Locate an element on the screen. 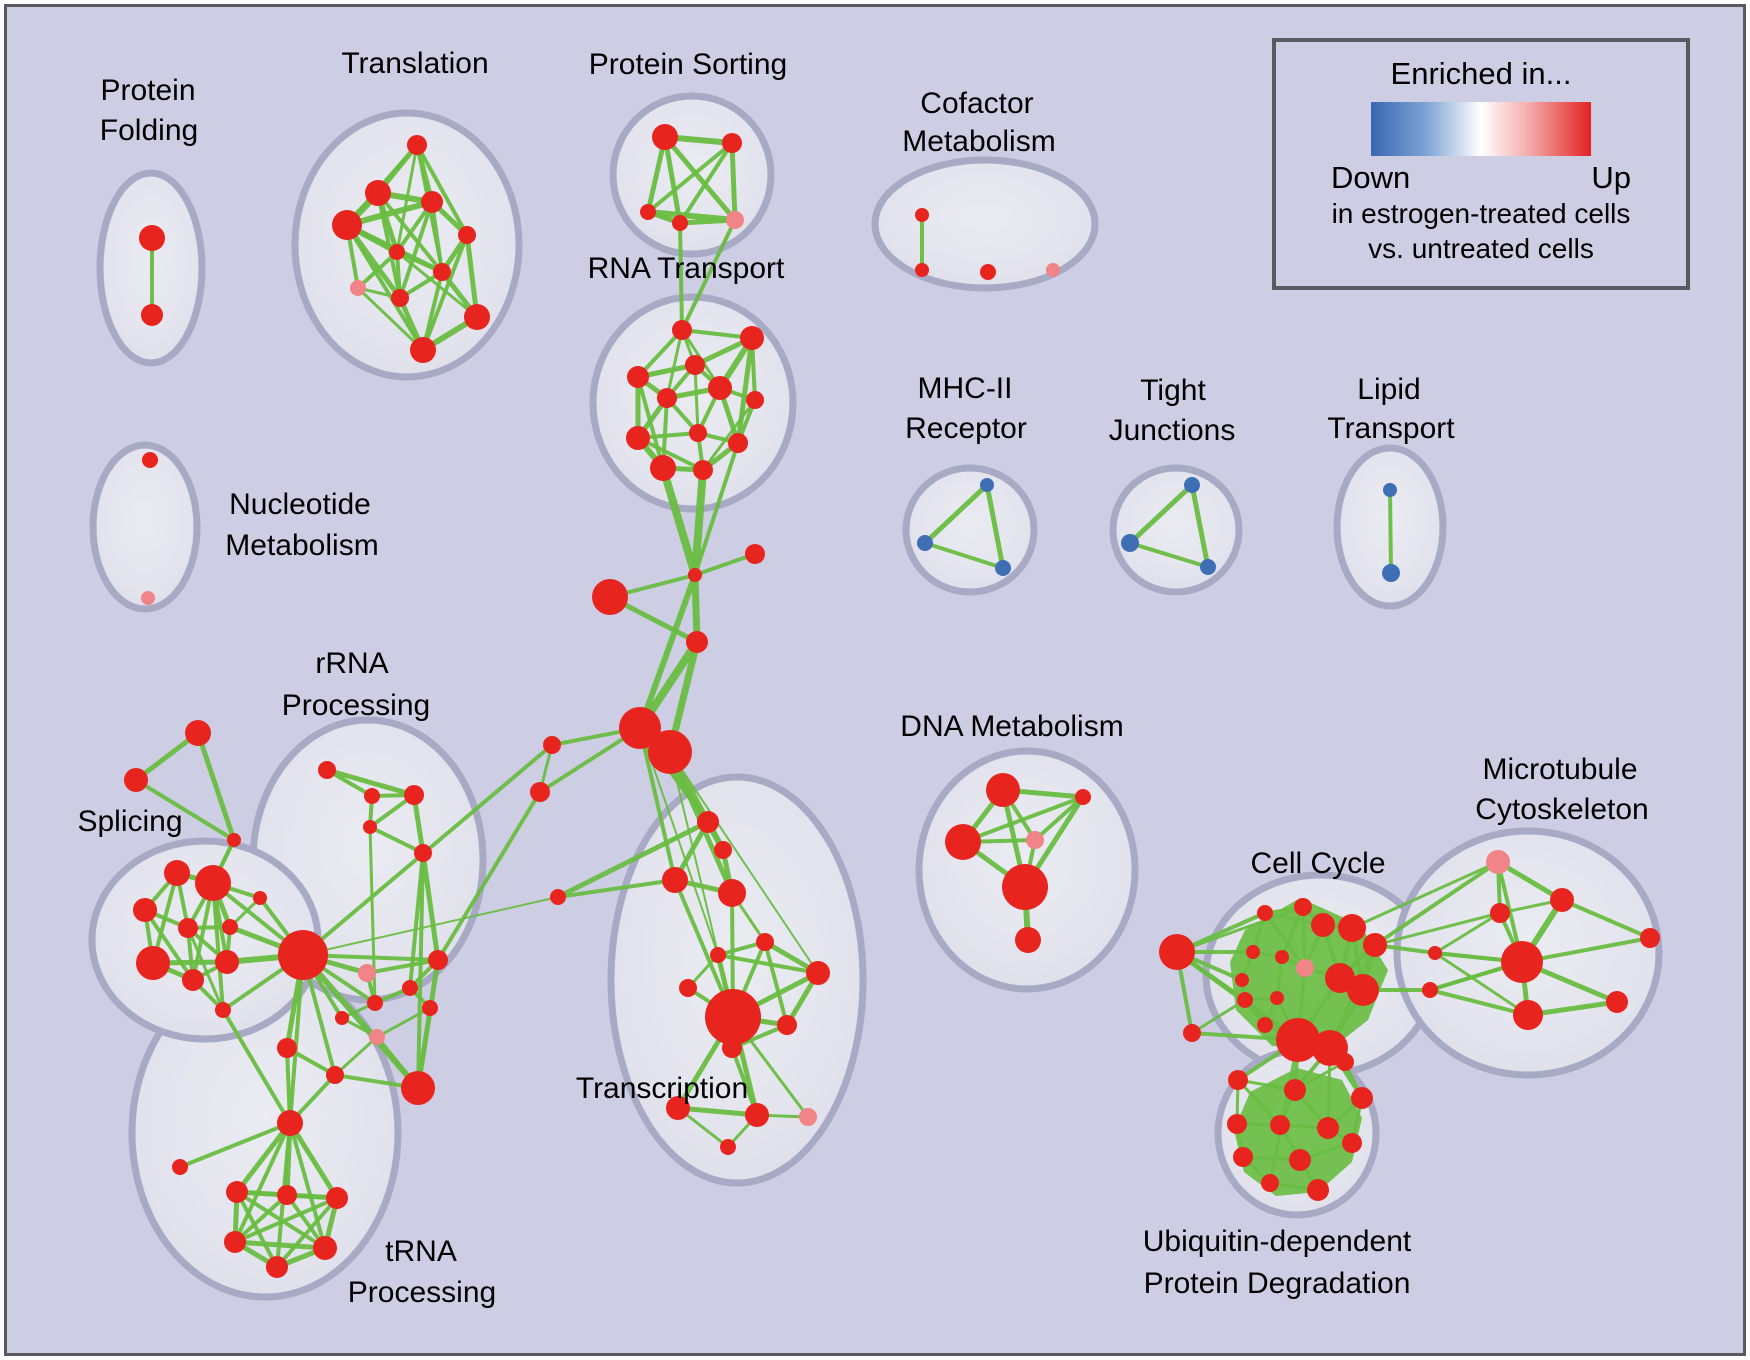  geneset-node-nucleotide-metabolism is located at coordinates (150, 460).